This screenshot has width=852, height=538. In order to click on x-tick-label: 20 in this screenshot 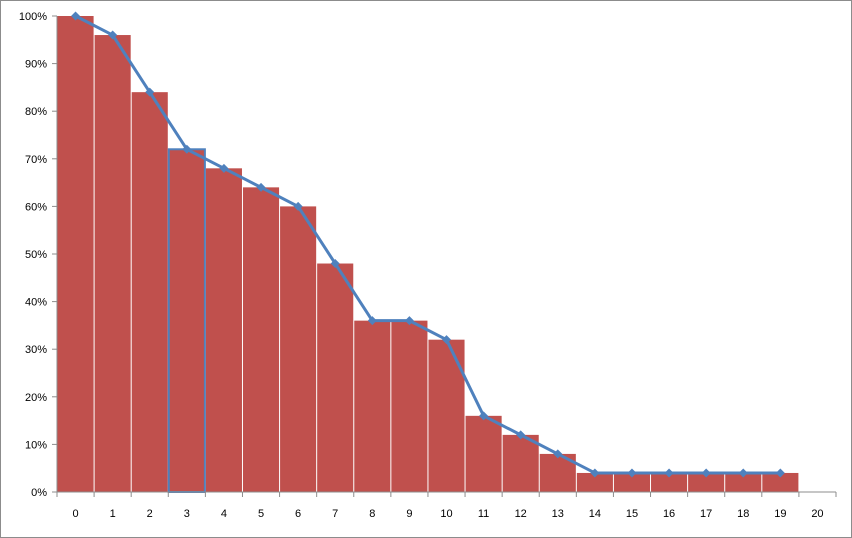, I will do `click(817, 514)`.